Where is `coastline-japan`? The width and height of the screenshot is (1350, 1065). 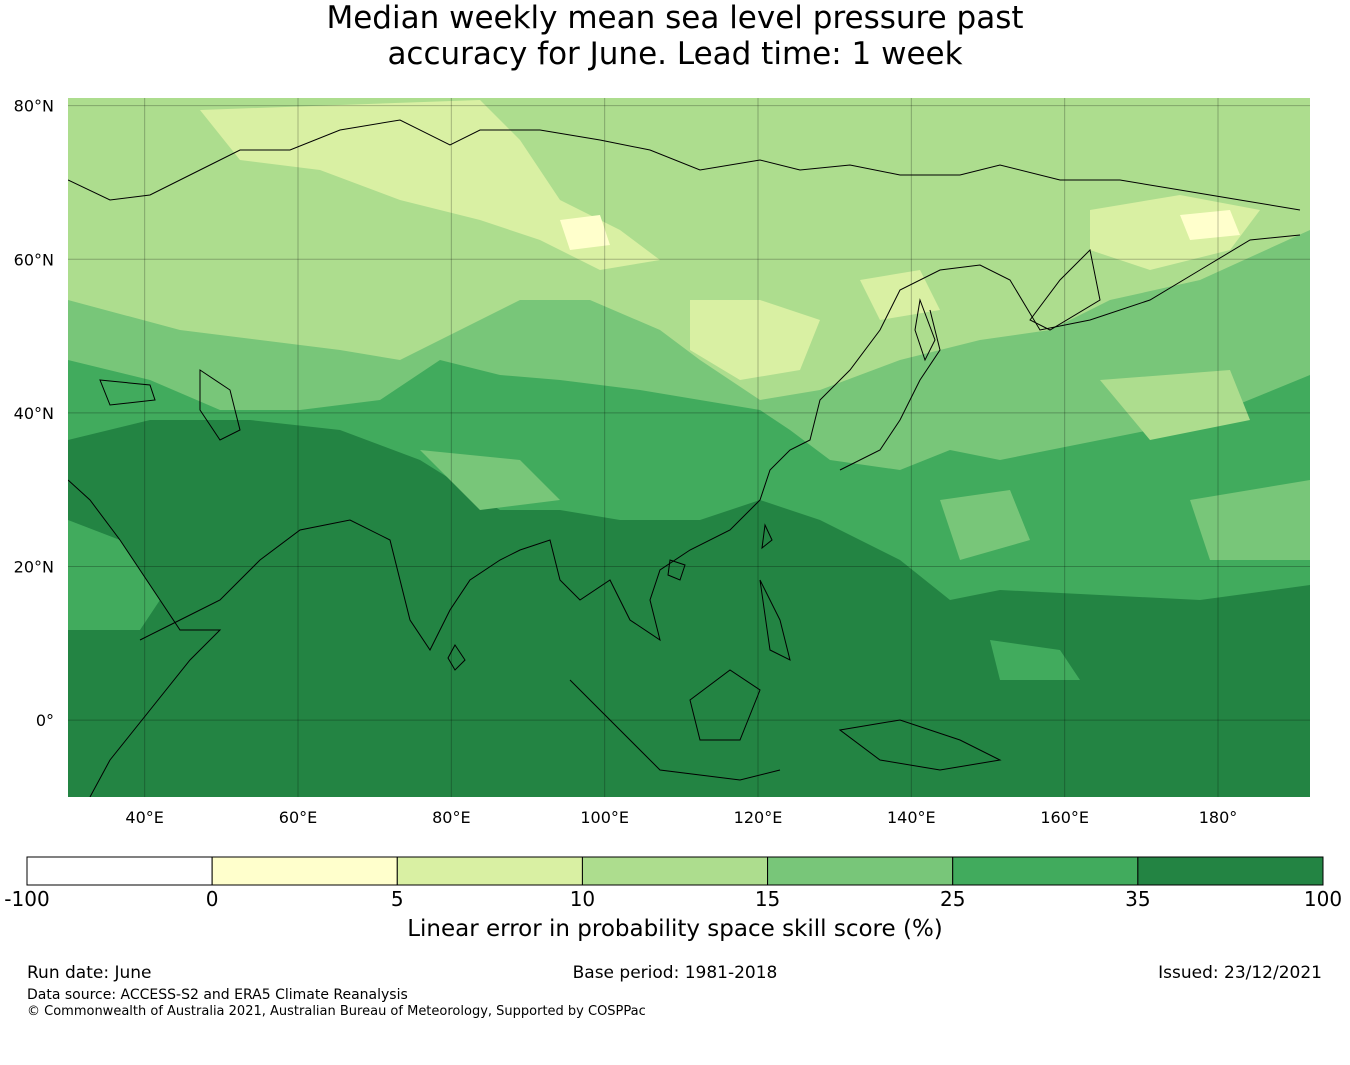
coastline-japan is located at coordinates (890, 390).